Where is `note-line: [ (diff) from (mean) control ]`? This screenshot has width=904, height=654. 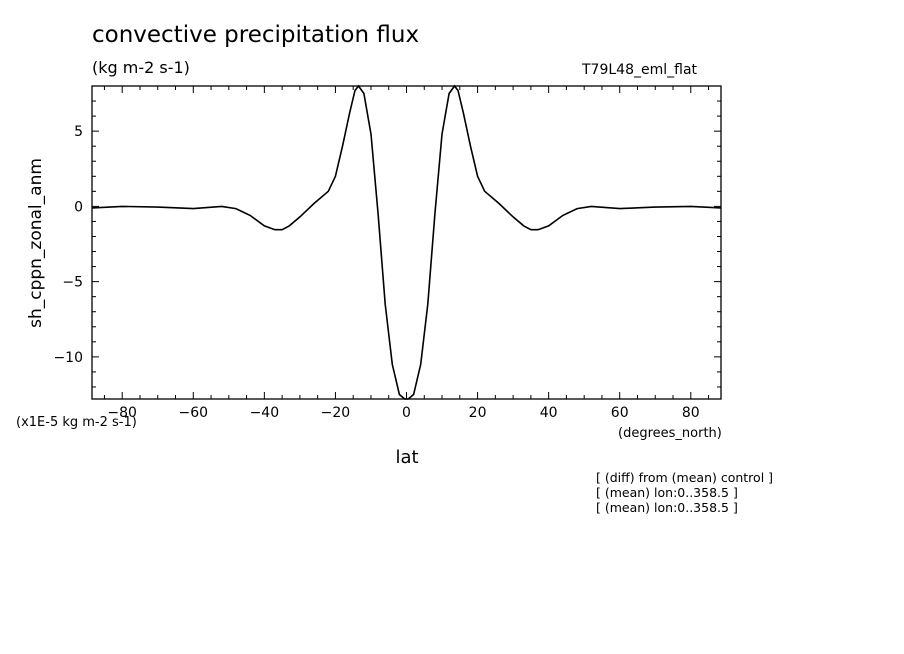 note-line: [ (diff) from (mean) control ] is located at coordinates (685, 477).